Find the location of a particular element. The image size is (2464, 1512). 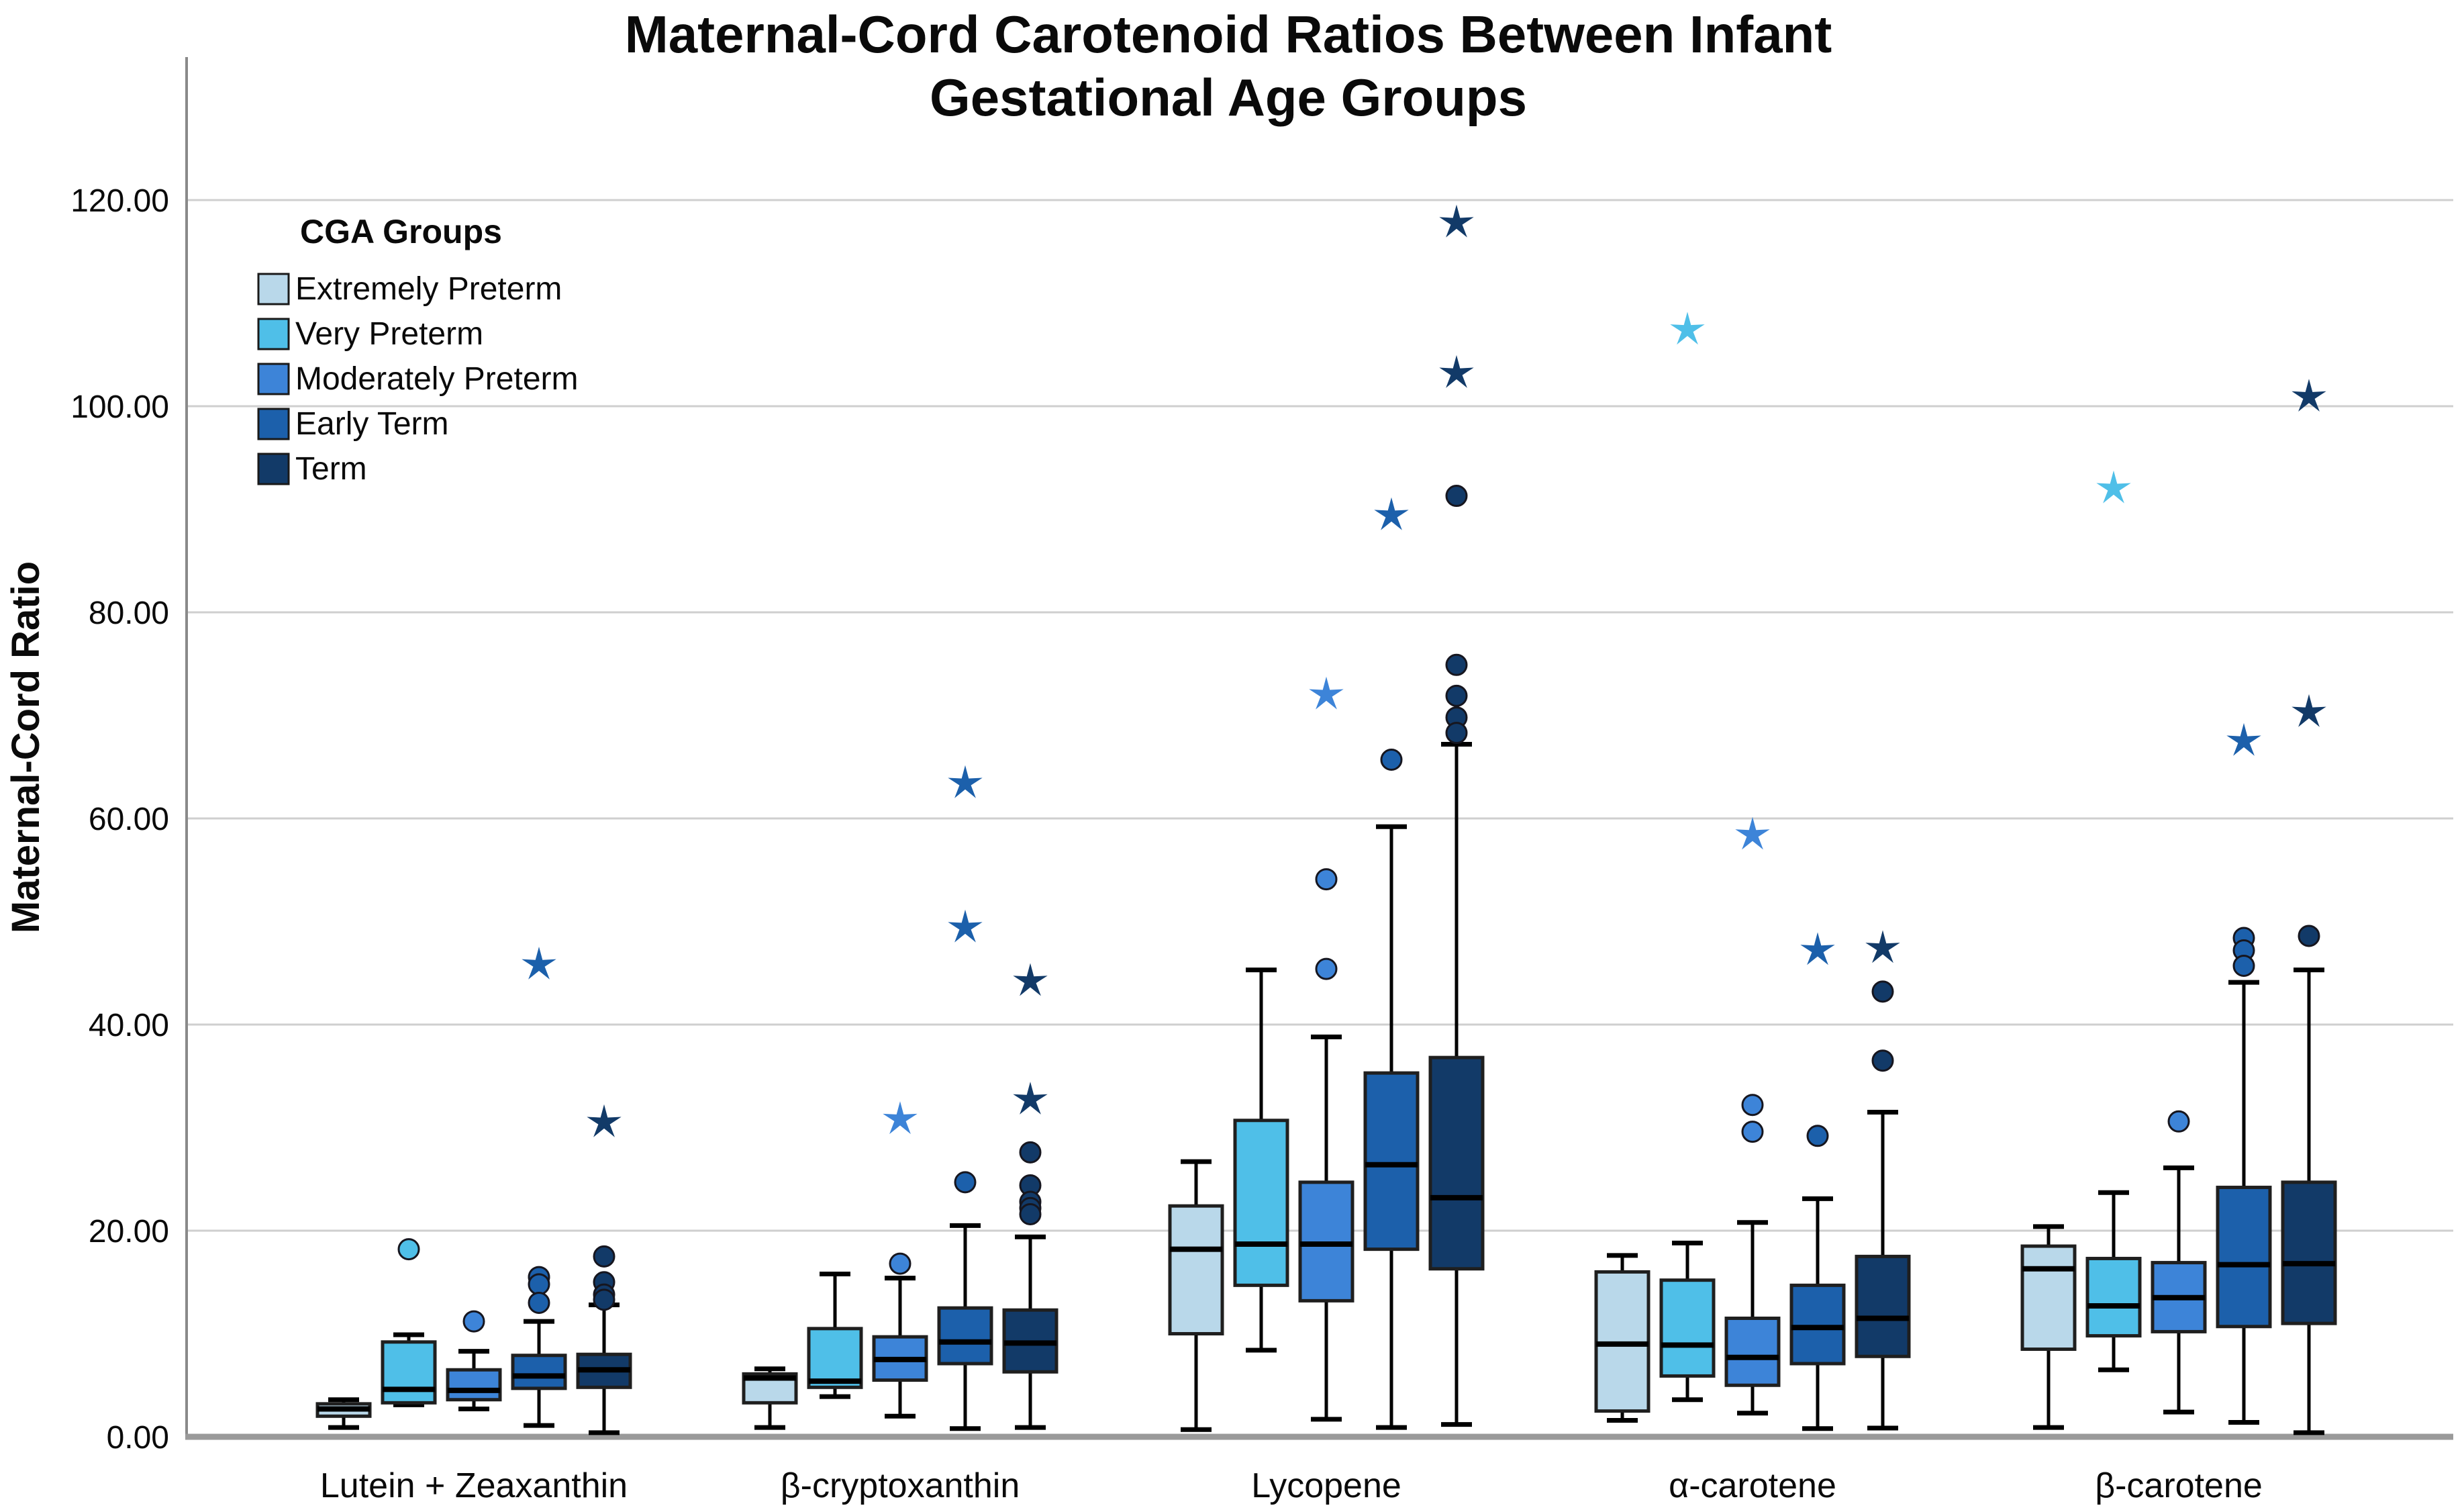

legend-label: Very Preterm is located at coordinates (389, 334).